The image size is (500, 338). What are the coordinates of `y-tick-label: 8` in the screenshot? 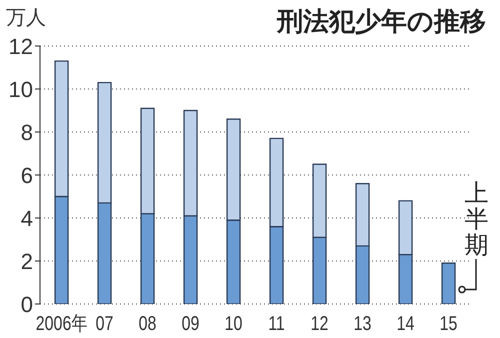 It's located at (26, 132).